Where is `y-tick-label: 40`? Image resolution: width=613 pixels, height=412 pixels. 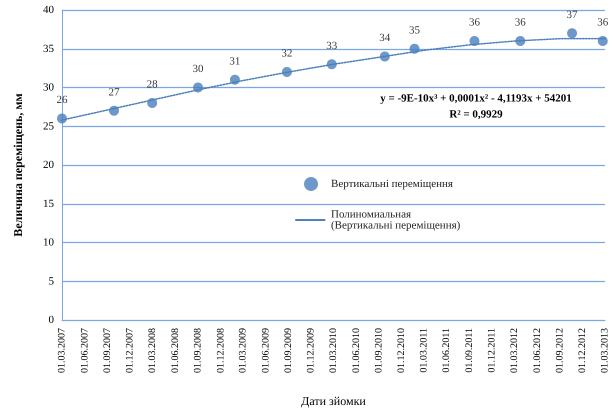 y-tick-label: 40 is located at coordinates (48, 10).